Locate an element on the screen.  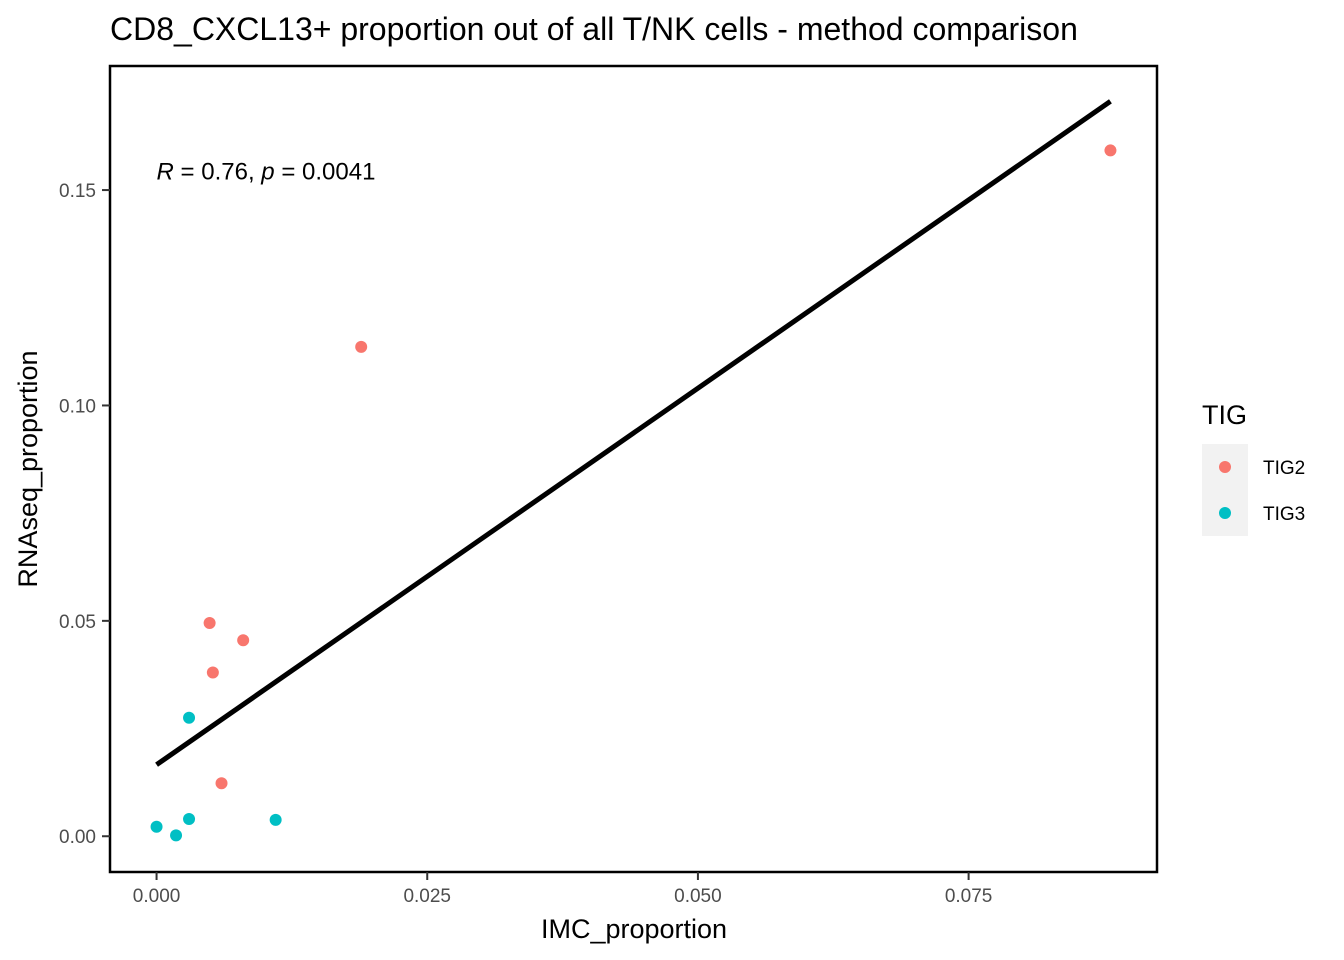
y-tick-label: 0.05 is located at coordinates (77, 622).